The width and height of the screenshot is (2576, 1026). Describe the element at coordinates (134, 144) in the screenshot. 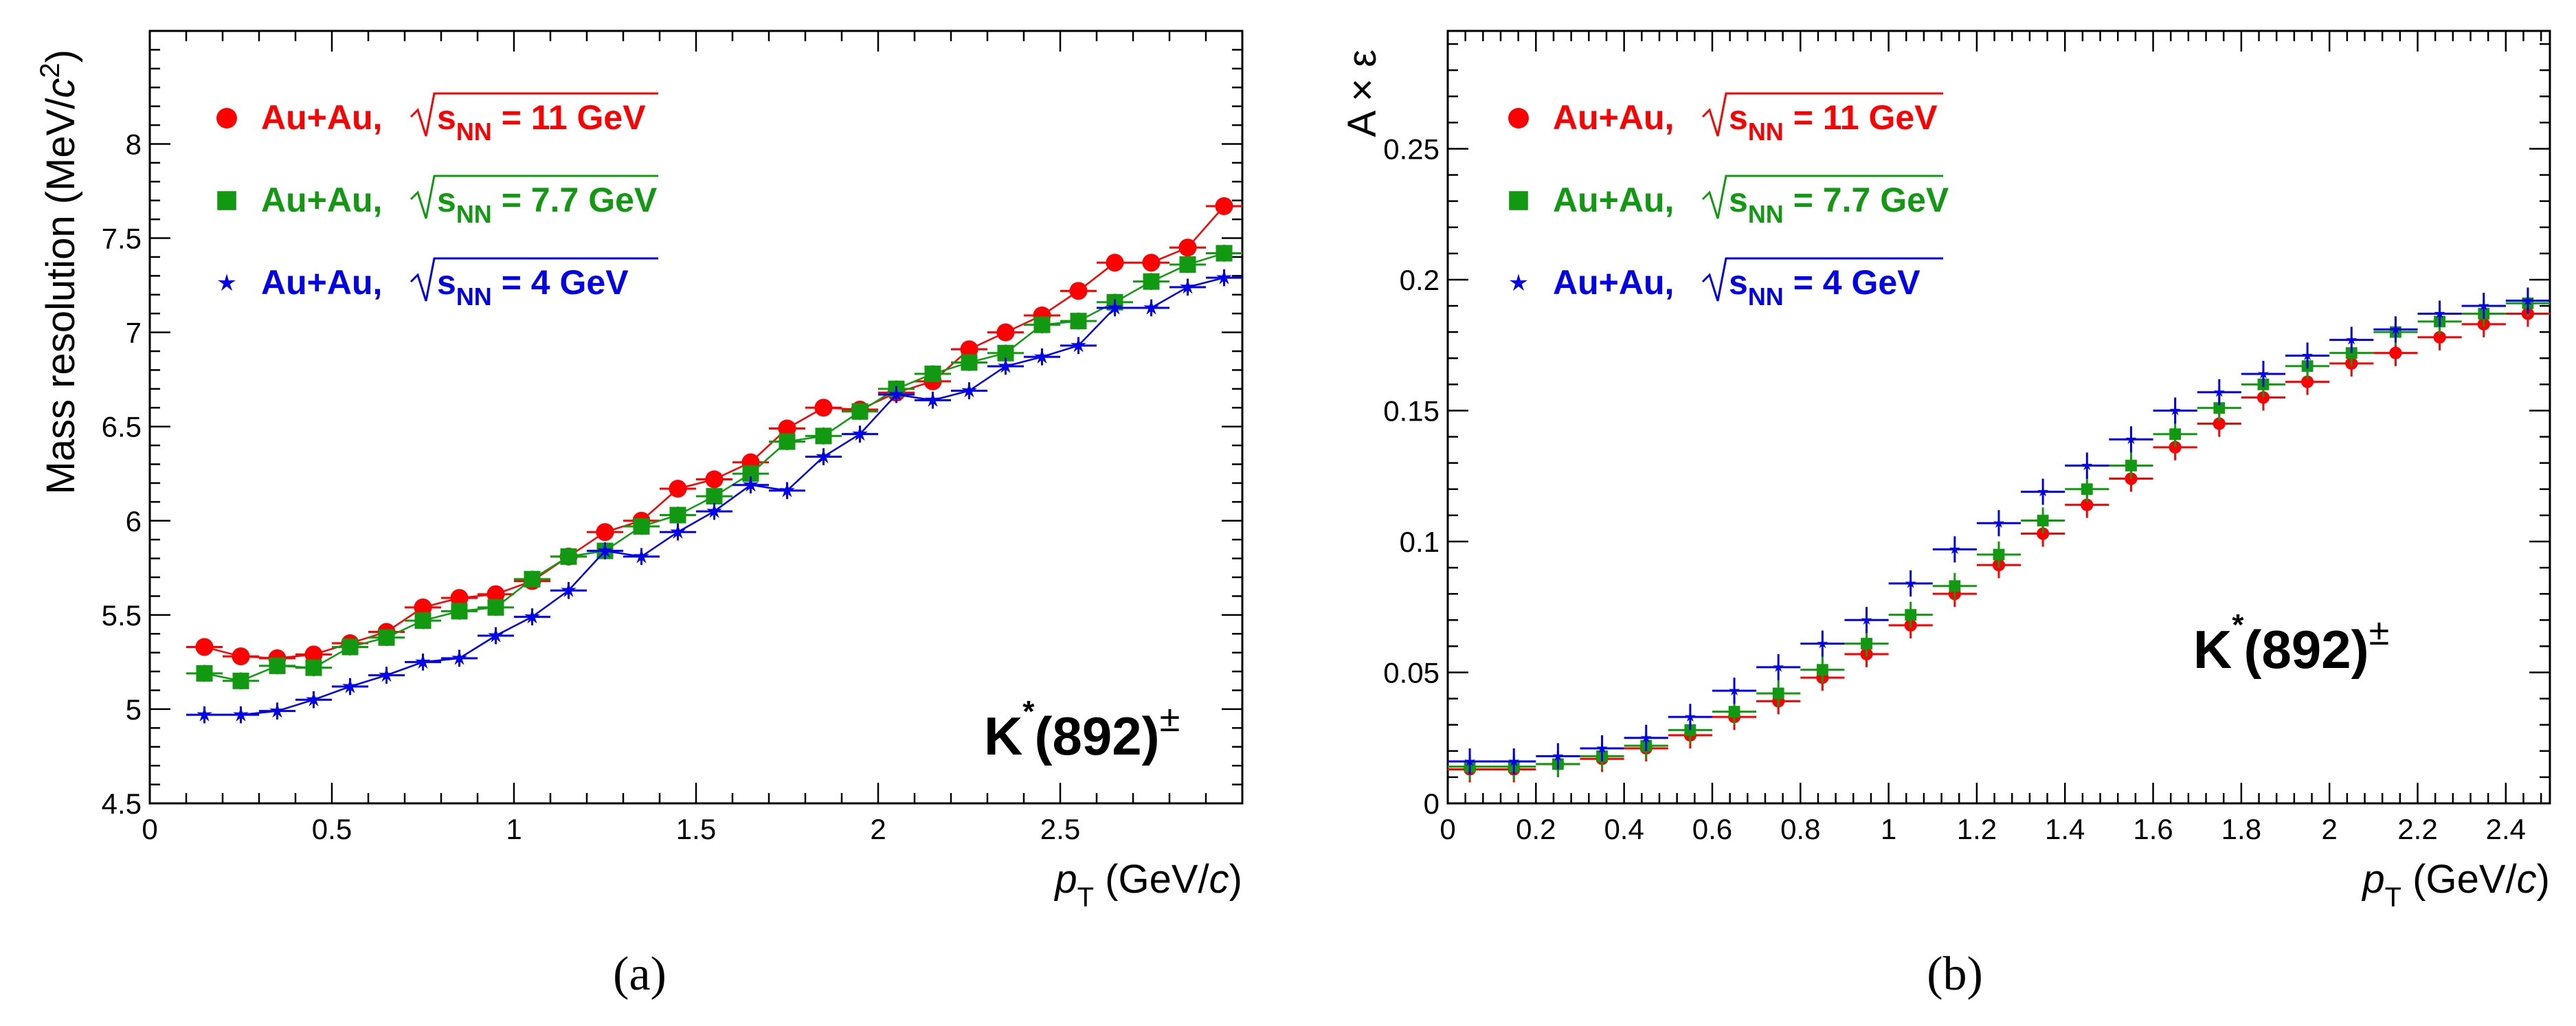

I see `panel-a-y-tick-label: 8` at that location.